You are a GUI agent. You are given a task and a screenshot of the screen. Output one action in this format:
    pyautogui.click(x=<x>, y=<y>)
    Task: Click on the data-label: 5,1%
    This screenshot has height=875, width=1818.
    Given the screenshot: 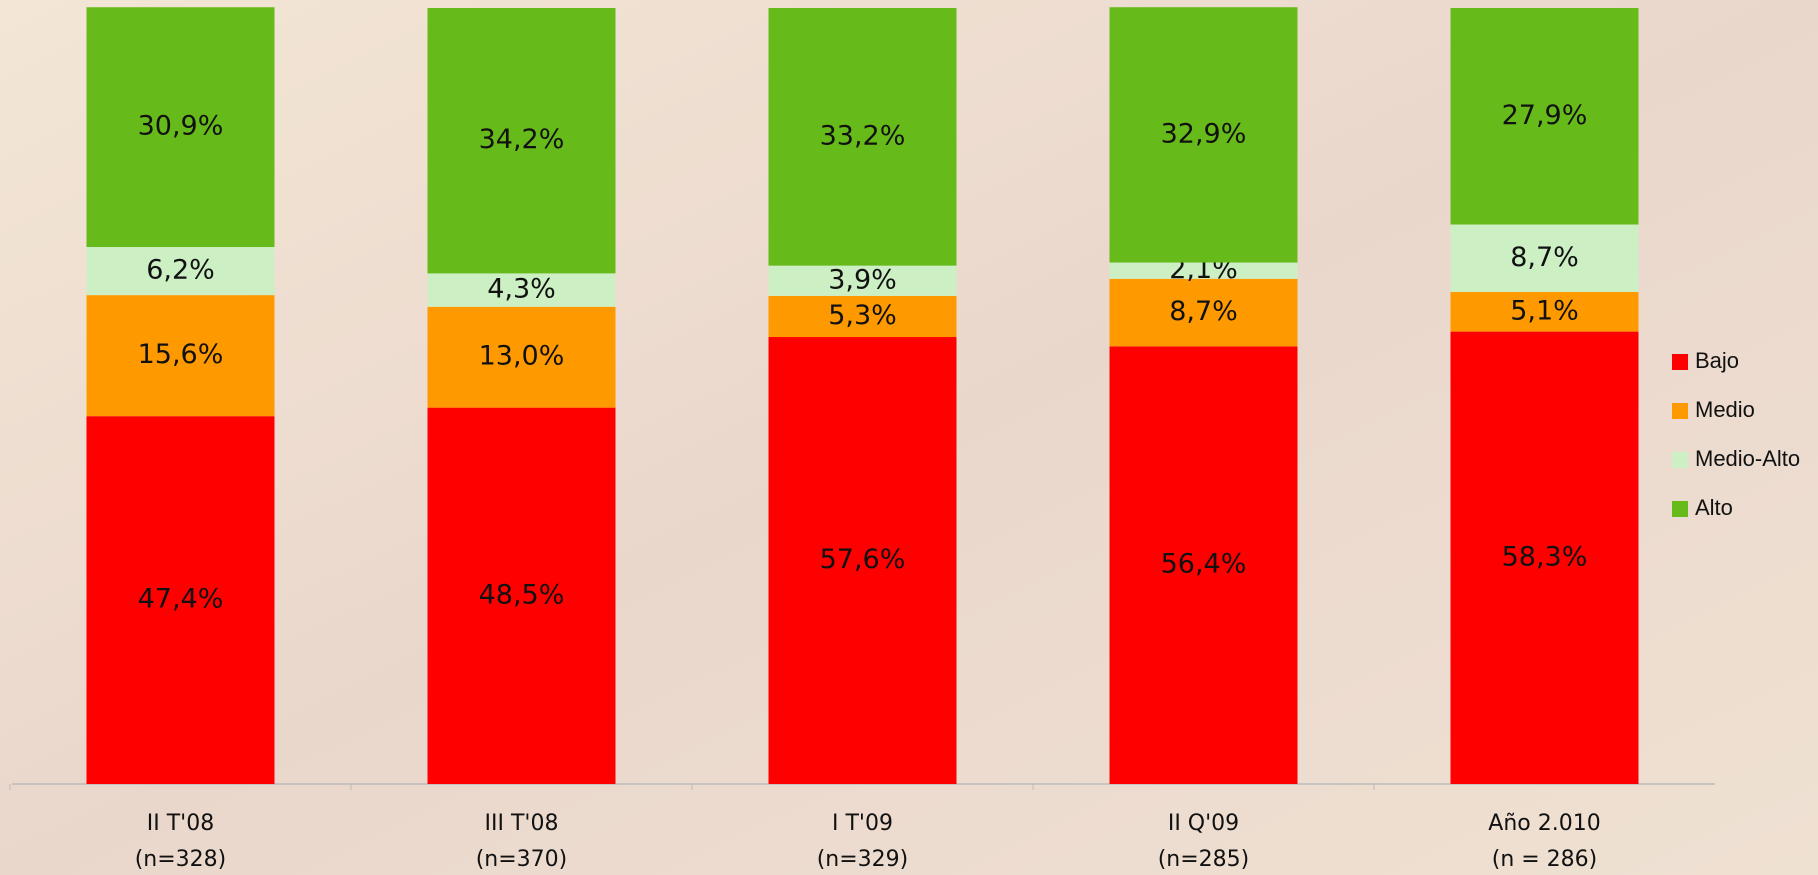 What is the action you would take?
    pyautogui.click(x=1544, y=310)
    